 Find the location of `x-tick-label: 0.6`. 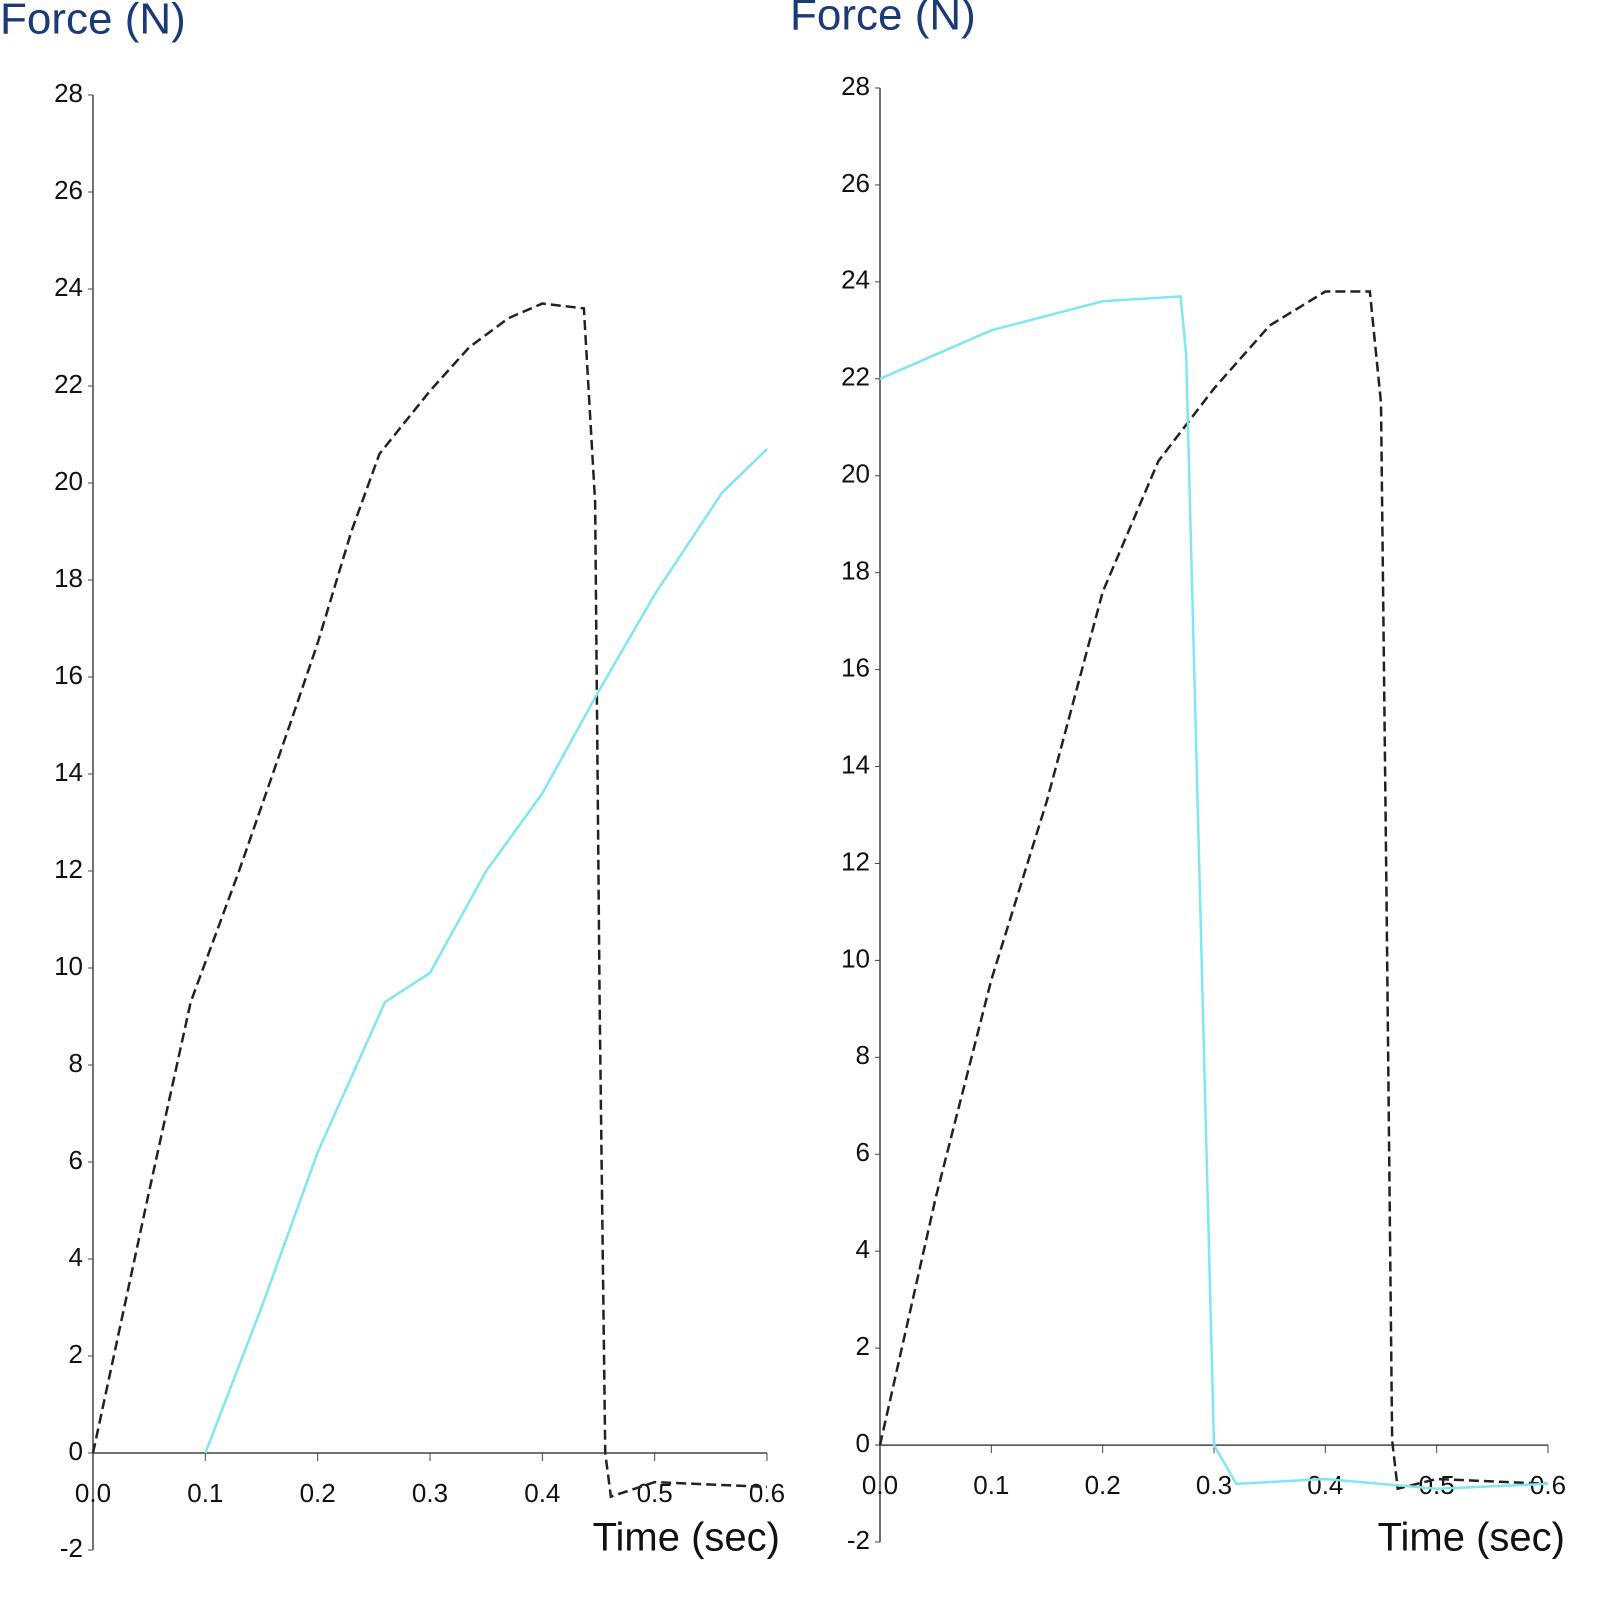

x-tick-label: 0.6 is located at coordinates (767, 1493).